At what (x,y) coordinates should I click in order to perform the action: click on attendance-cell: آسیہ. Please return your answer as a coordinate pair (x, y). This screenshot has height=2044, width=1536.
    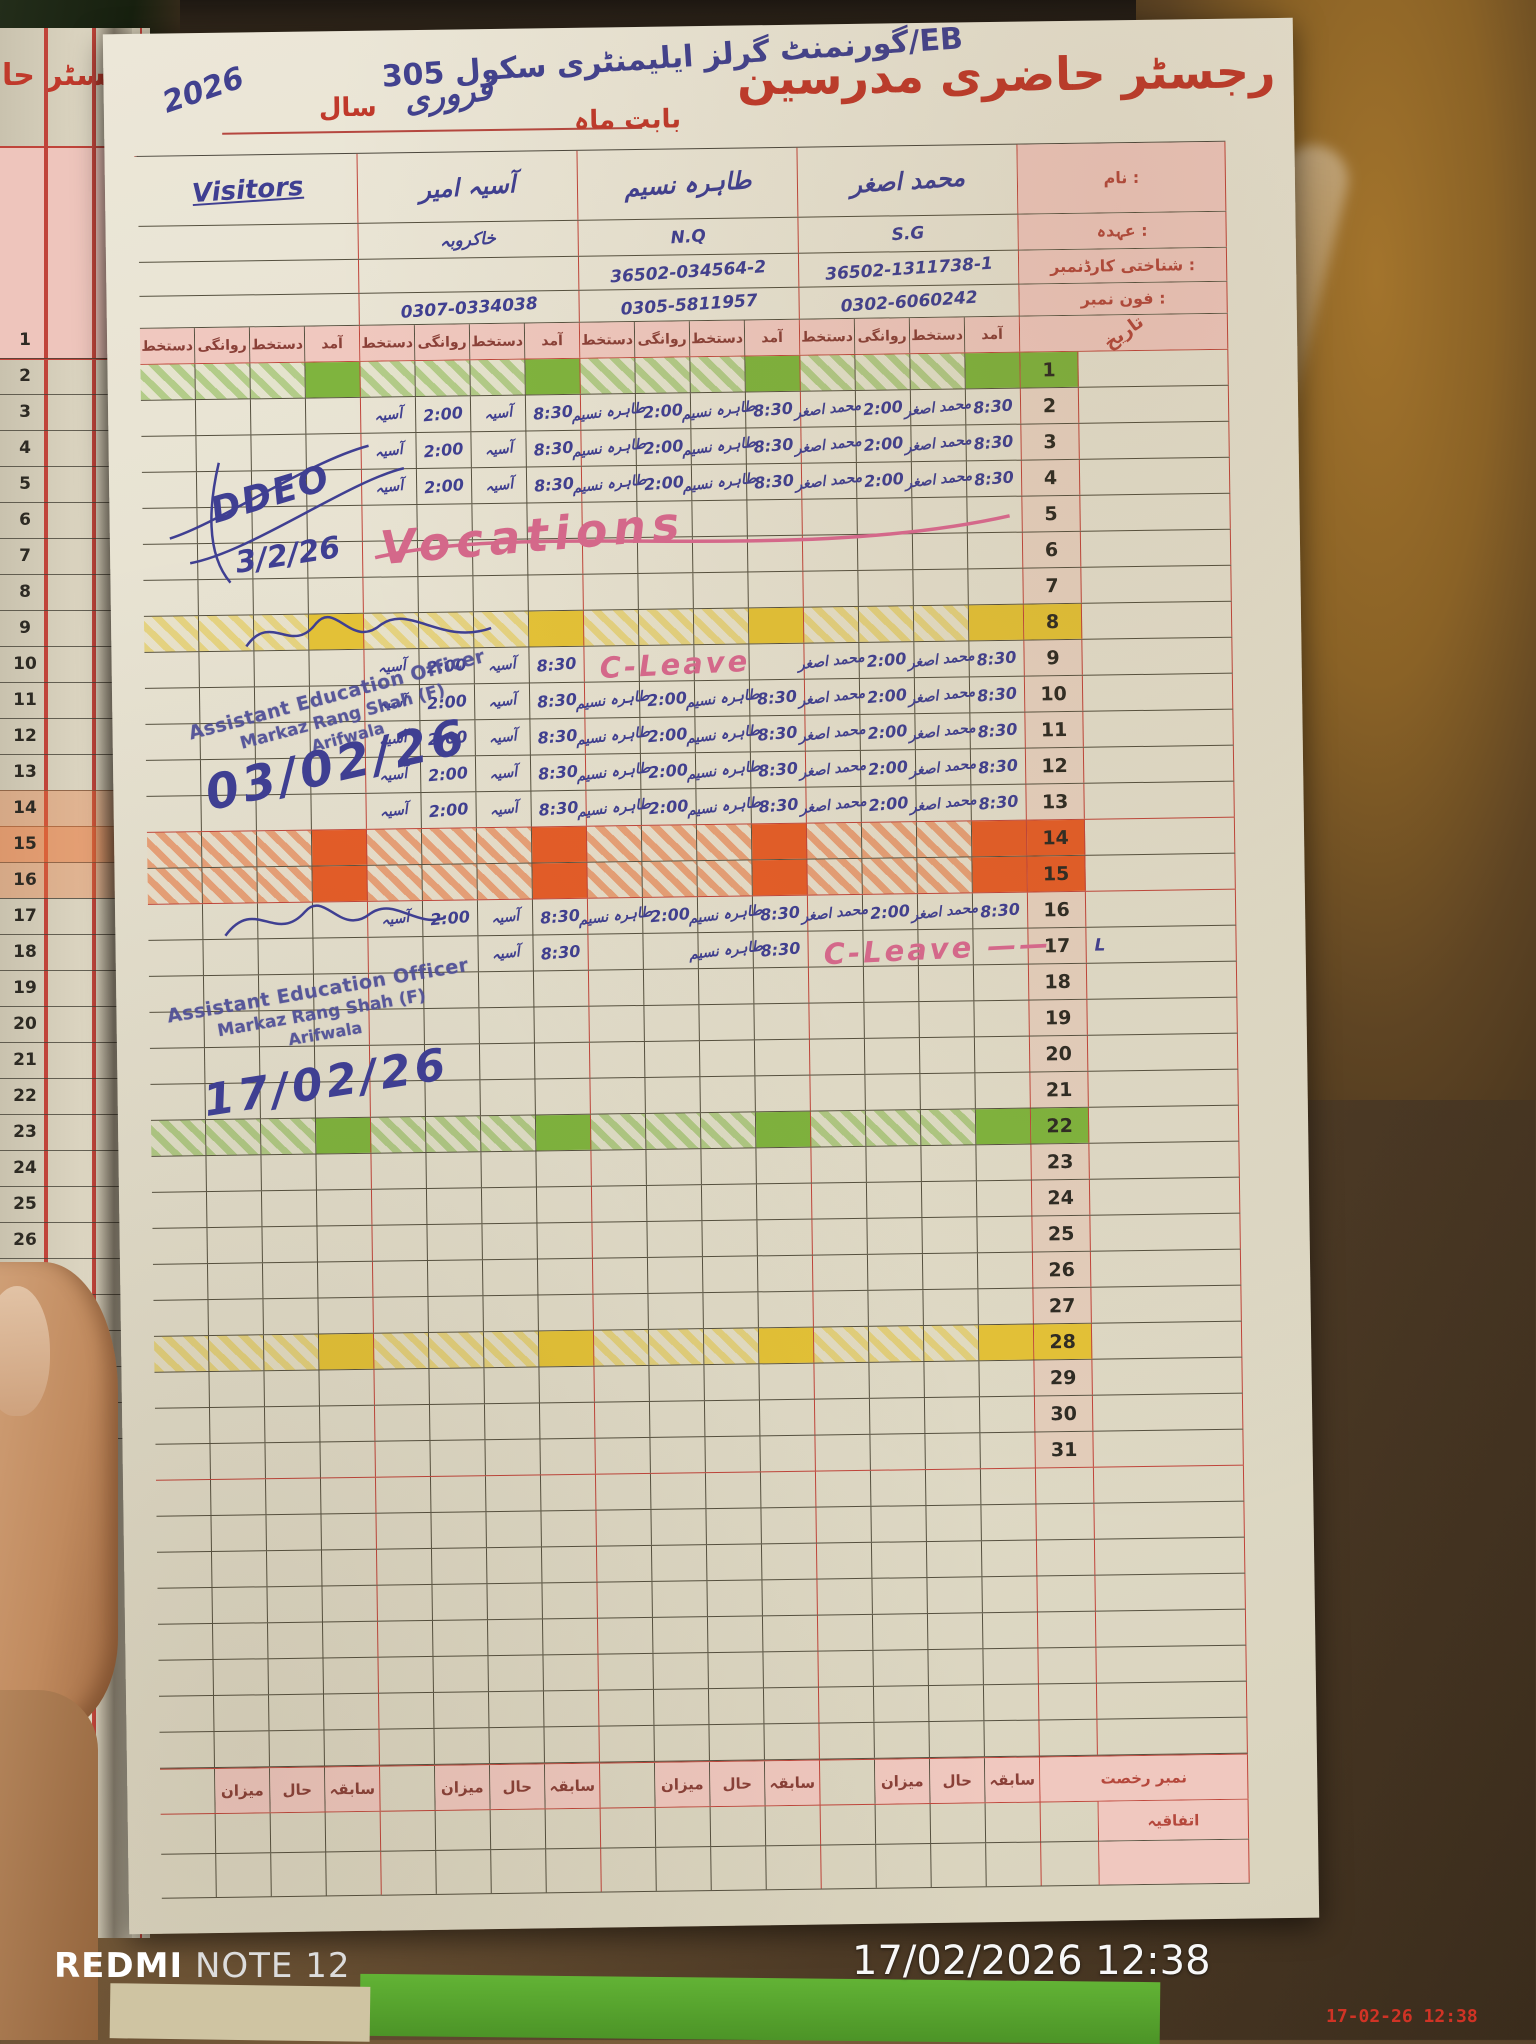
    Looking at the image, I should click on (499, 449).